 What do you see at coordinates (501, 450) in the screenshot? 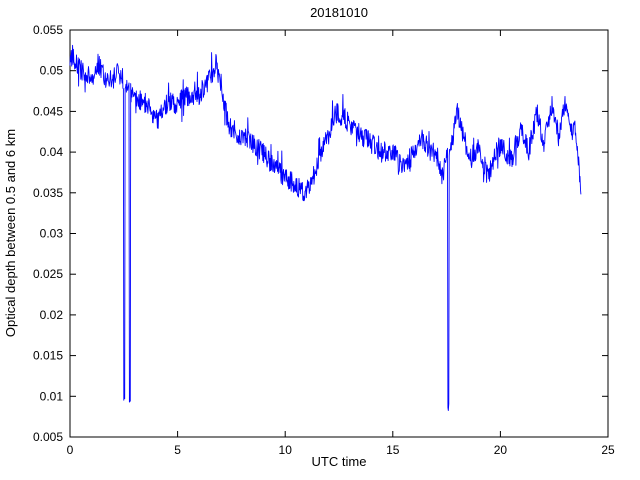
I see `x-tick-label: 20` at bounding box center [501, 450].